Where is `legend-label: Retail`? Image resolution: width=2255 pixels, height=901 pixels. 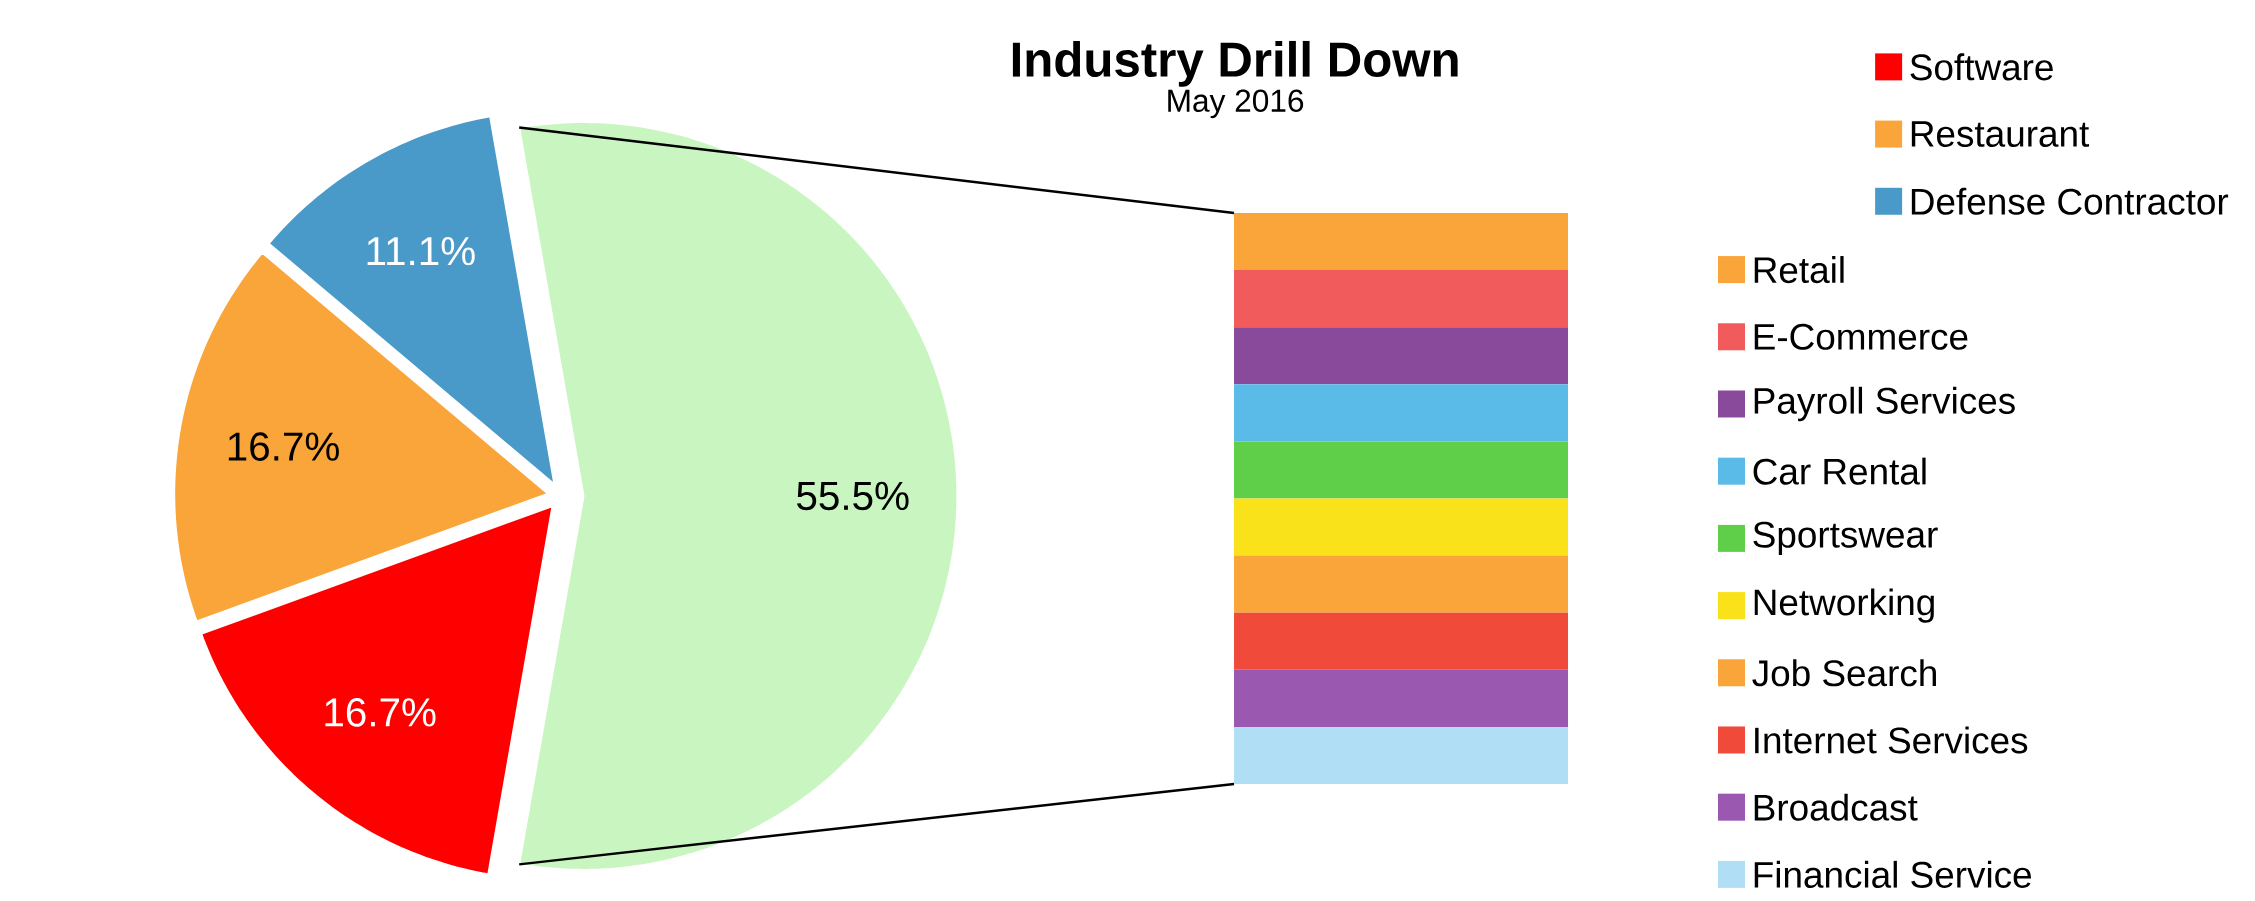 legend-label: Retail is located at coordinates (1799, 270).